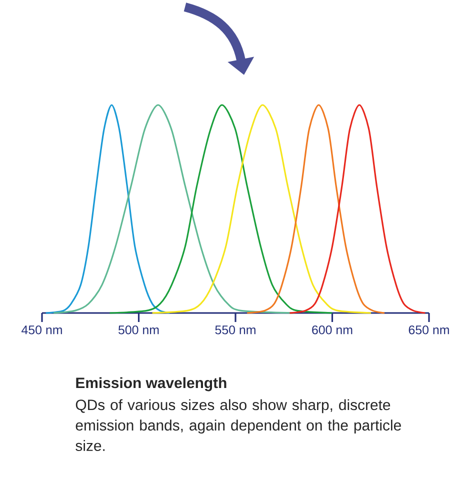 The image size is (453, 485). Describe the element at coordinates (41, 329) in the screenshot. I see `x-tick-label: 450 nm` at that location.